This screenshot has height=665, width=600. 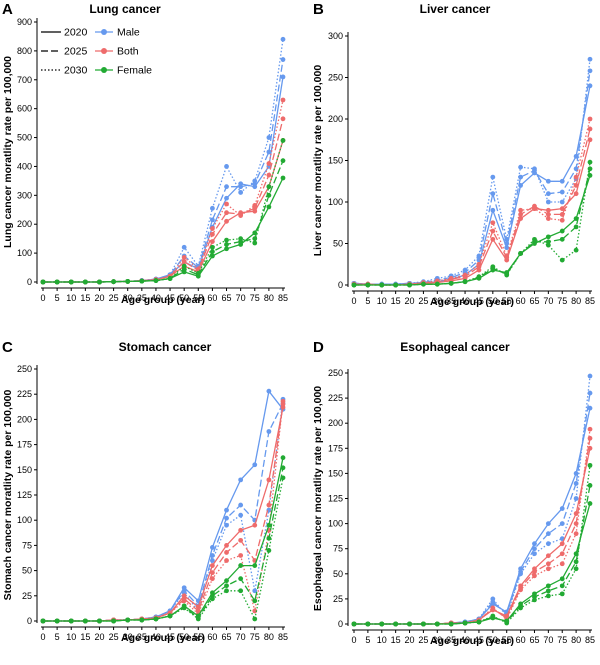 What do you see at coordinates (451, 301) in the screenshot?
I see `x-tick-label: 35` at bounding box center [451, 301].